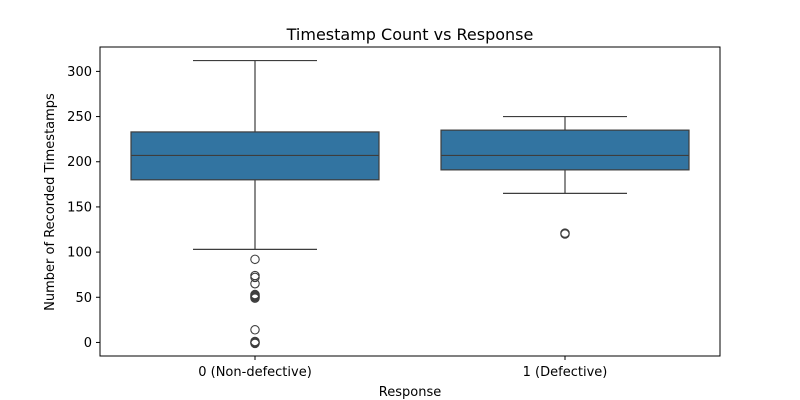  Describe the element at coordinates (565, 150) in the screenshot. I see `box-iqr` at that location.